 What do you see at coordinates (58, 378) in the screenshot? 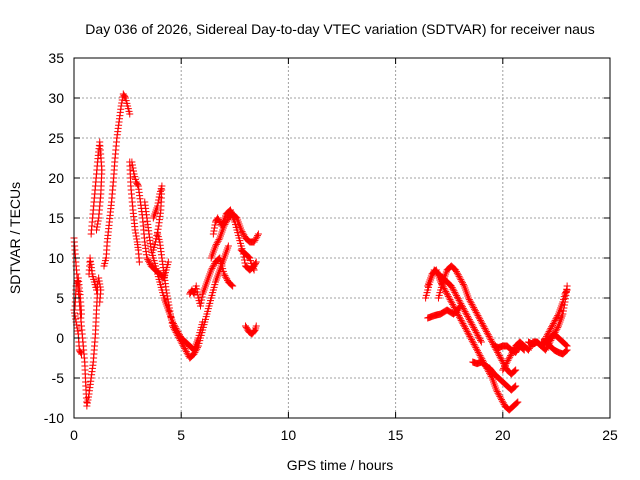
I see `y-tick-label: -5` at bounding box center [58, 378].